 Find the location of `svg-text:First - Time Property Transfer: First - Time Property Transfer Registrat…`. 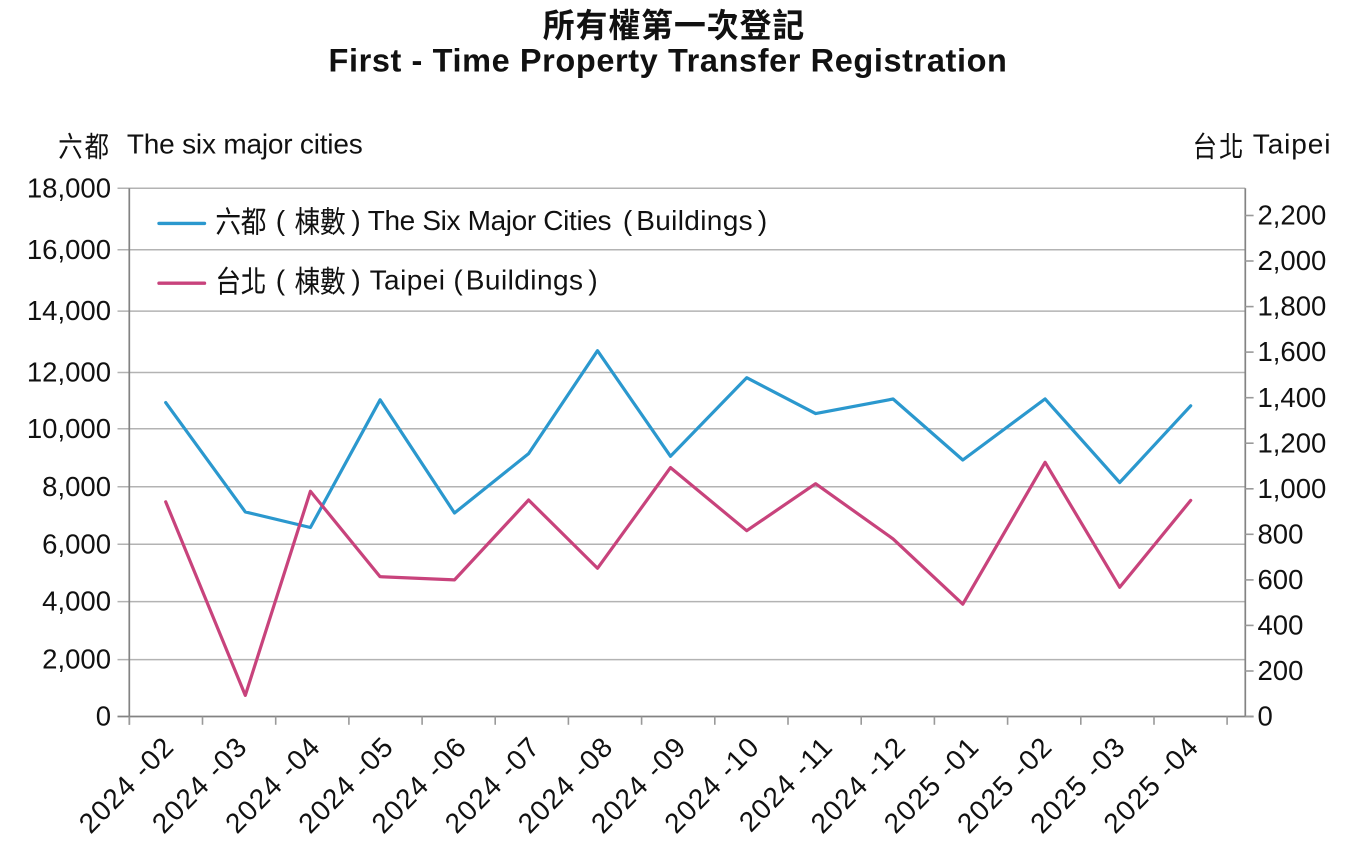

svg-text:First - Time Property Transfer: First - Time Property Transfer Registrat… is located at coordinates (668, 61).